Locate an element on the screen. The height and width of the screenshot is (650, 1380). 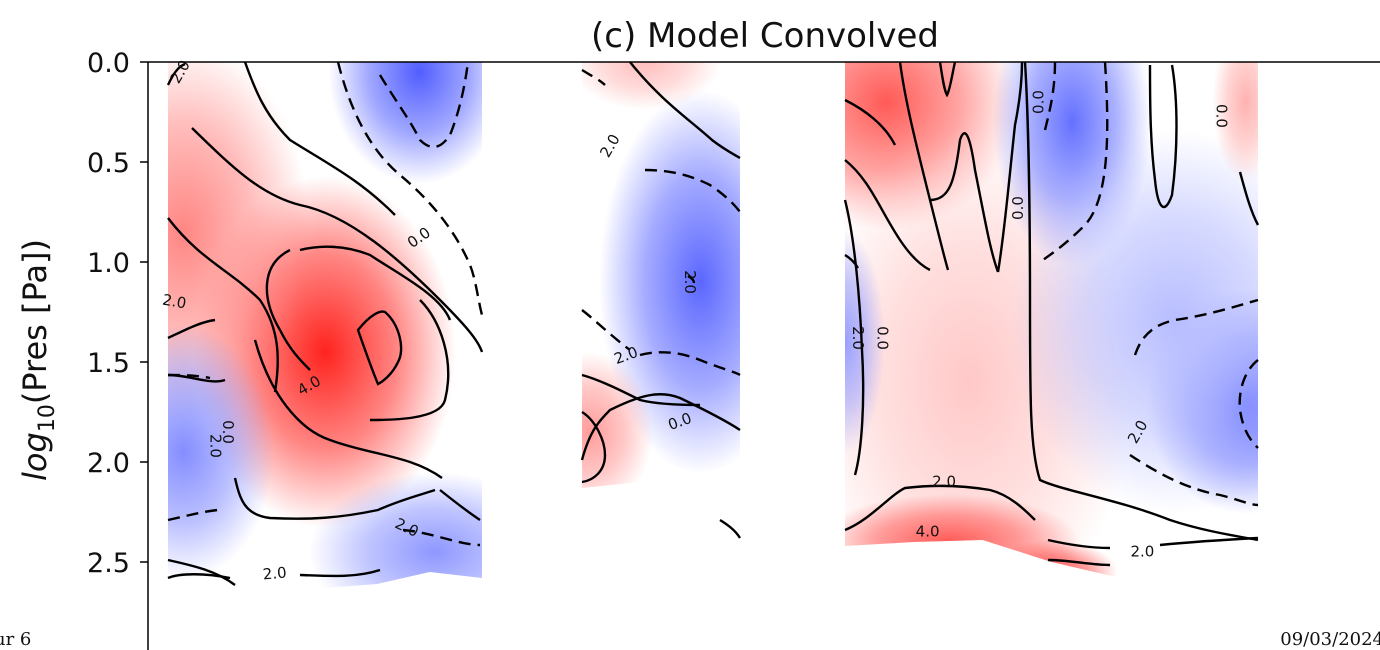
footer-date: 09/03/2024 is located at coordinates (1330, 639).